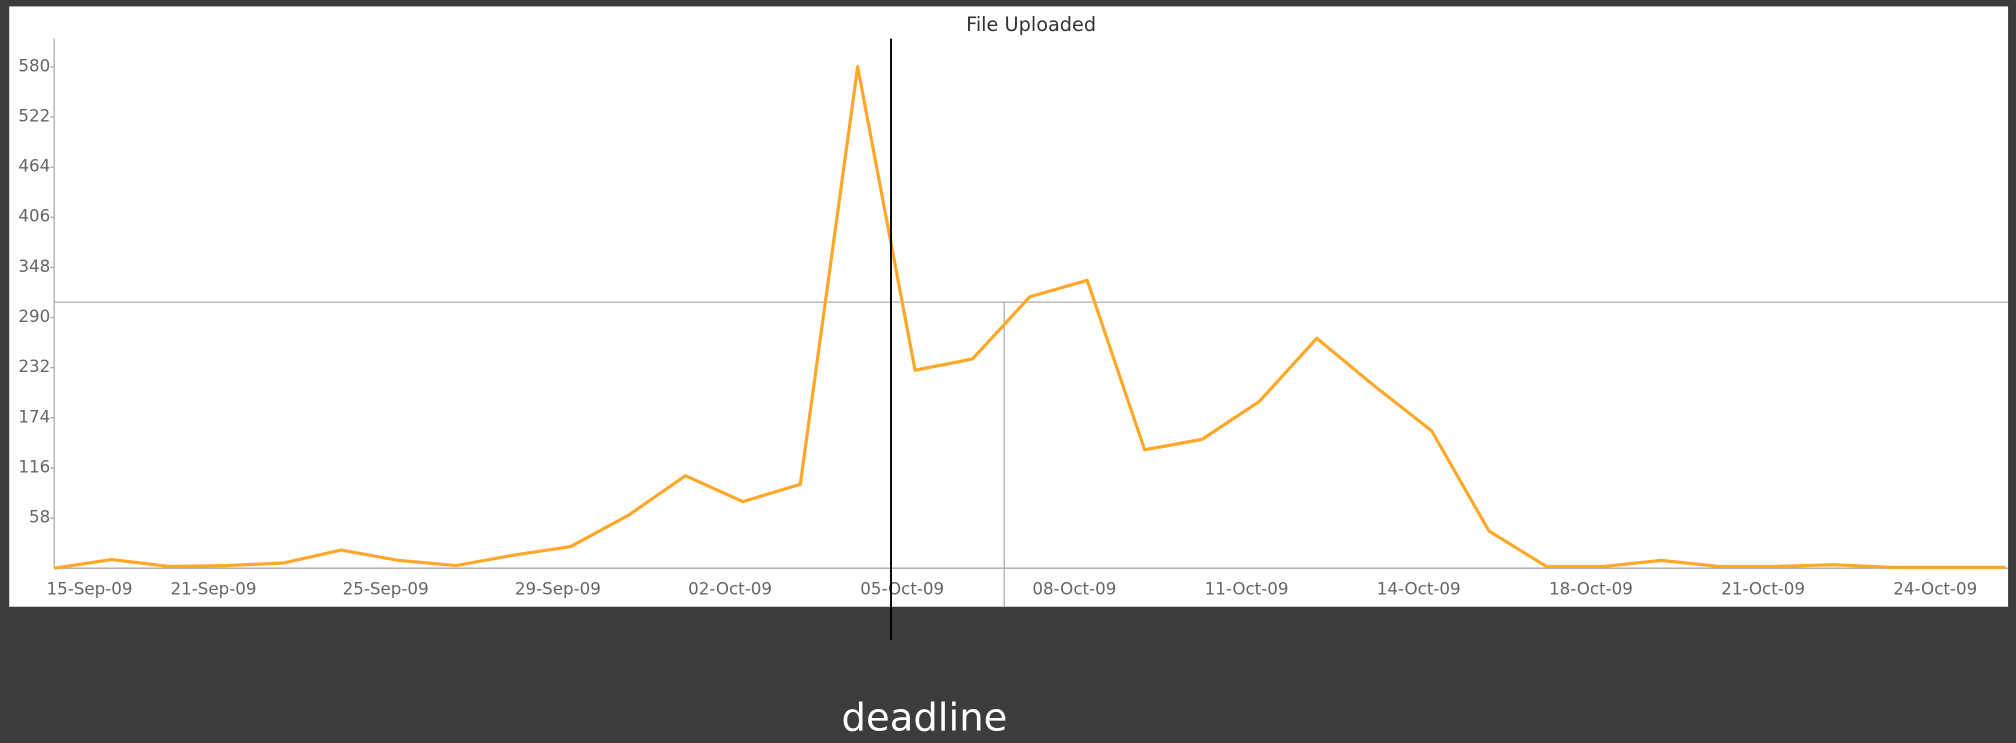 This screenshot has width=2016, height=743. I want to click on x-tick-label: 21-Sep-09, so click(213, 589).